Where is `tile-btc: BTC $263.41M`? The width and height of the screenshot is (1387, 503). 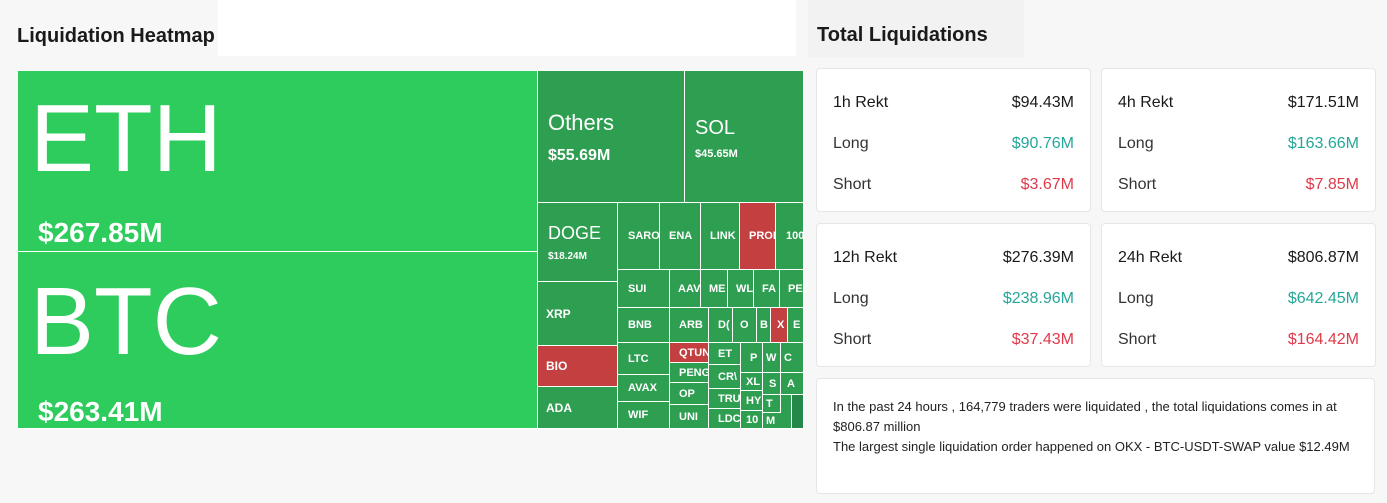 tile-btc: BTC $263.41M is located at coordinates (278, 340).